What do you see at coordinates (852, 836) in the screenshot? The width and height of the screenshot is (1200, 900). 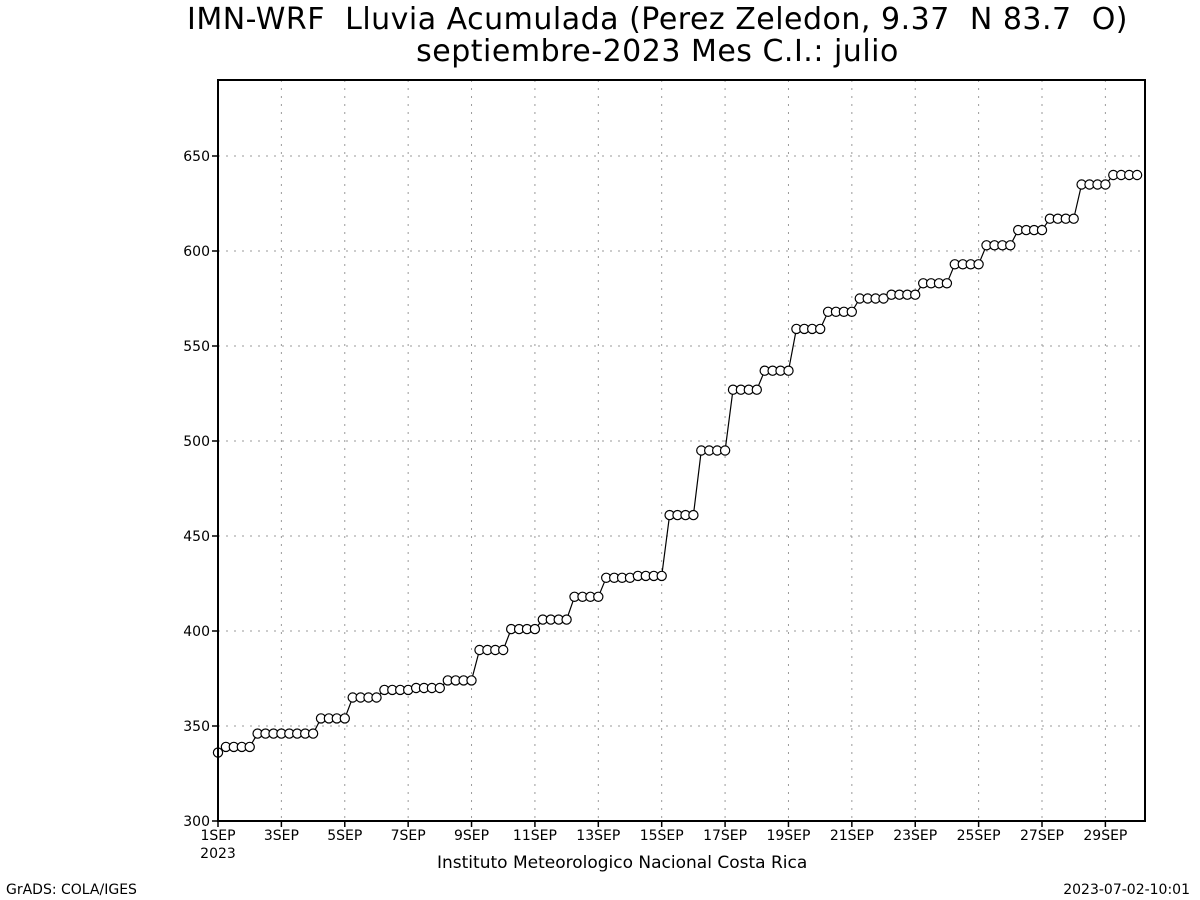 I see `x-tick-label: 21SEP` at bounding box center [852, 836].